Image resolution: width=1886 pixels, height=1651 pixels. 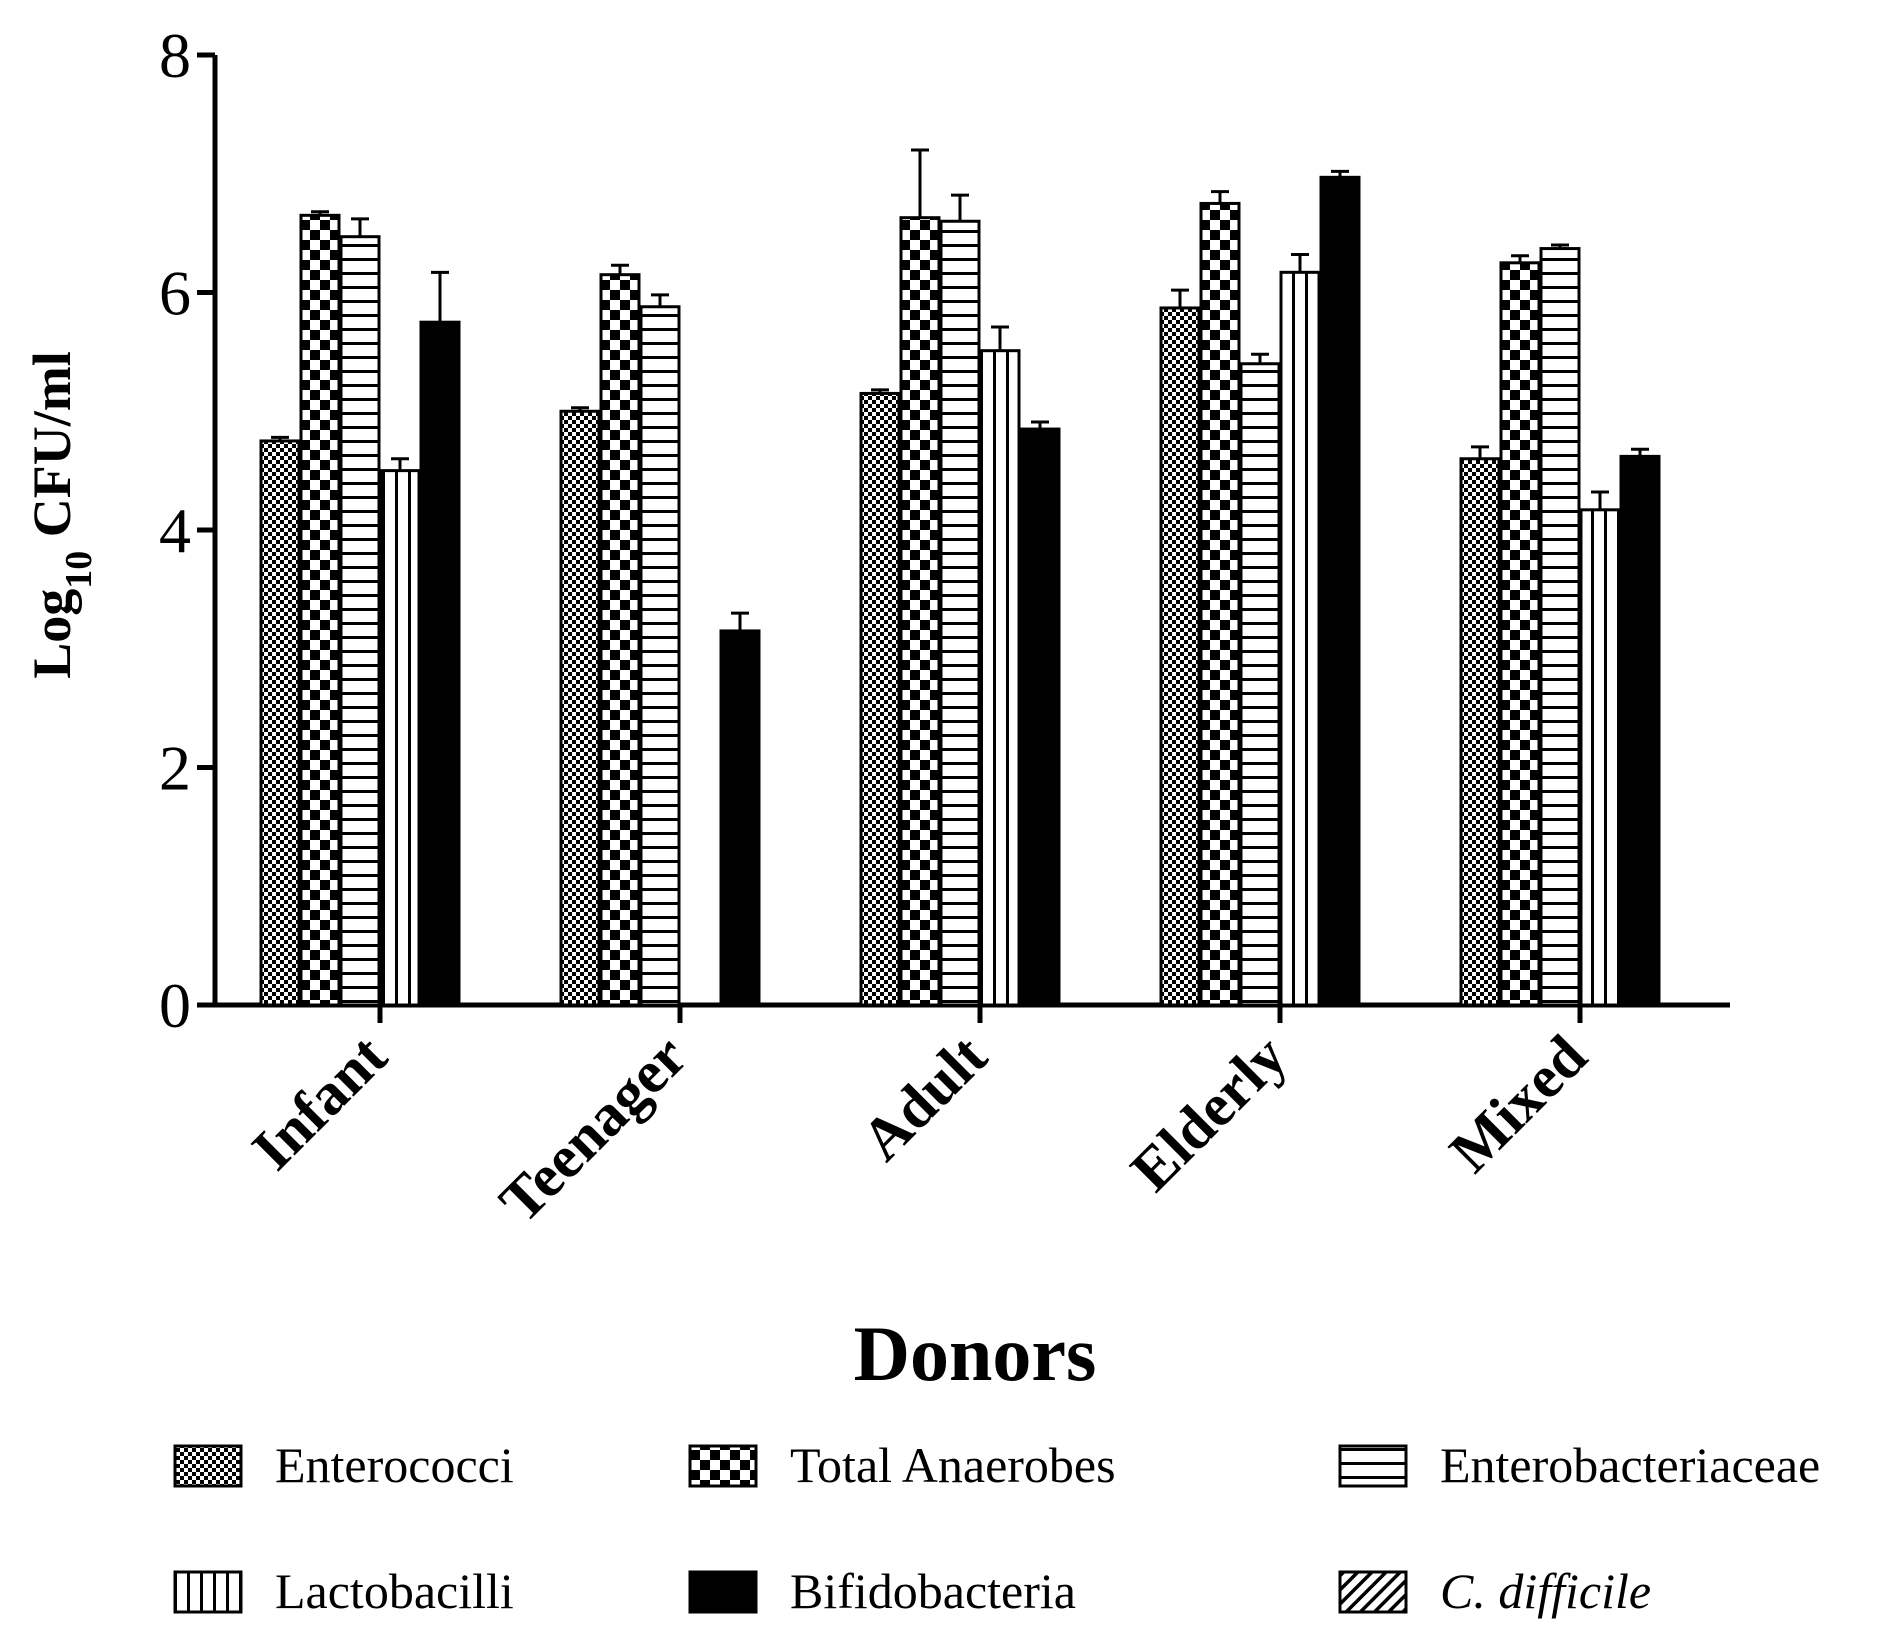 What do you see at coordinates (1518, 1104) in the screenshot?
I see `x-tick-label-mixed: Mixed` at bounding box center [1518, 1104].